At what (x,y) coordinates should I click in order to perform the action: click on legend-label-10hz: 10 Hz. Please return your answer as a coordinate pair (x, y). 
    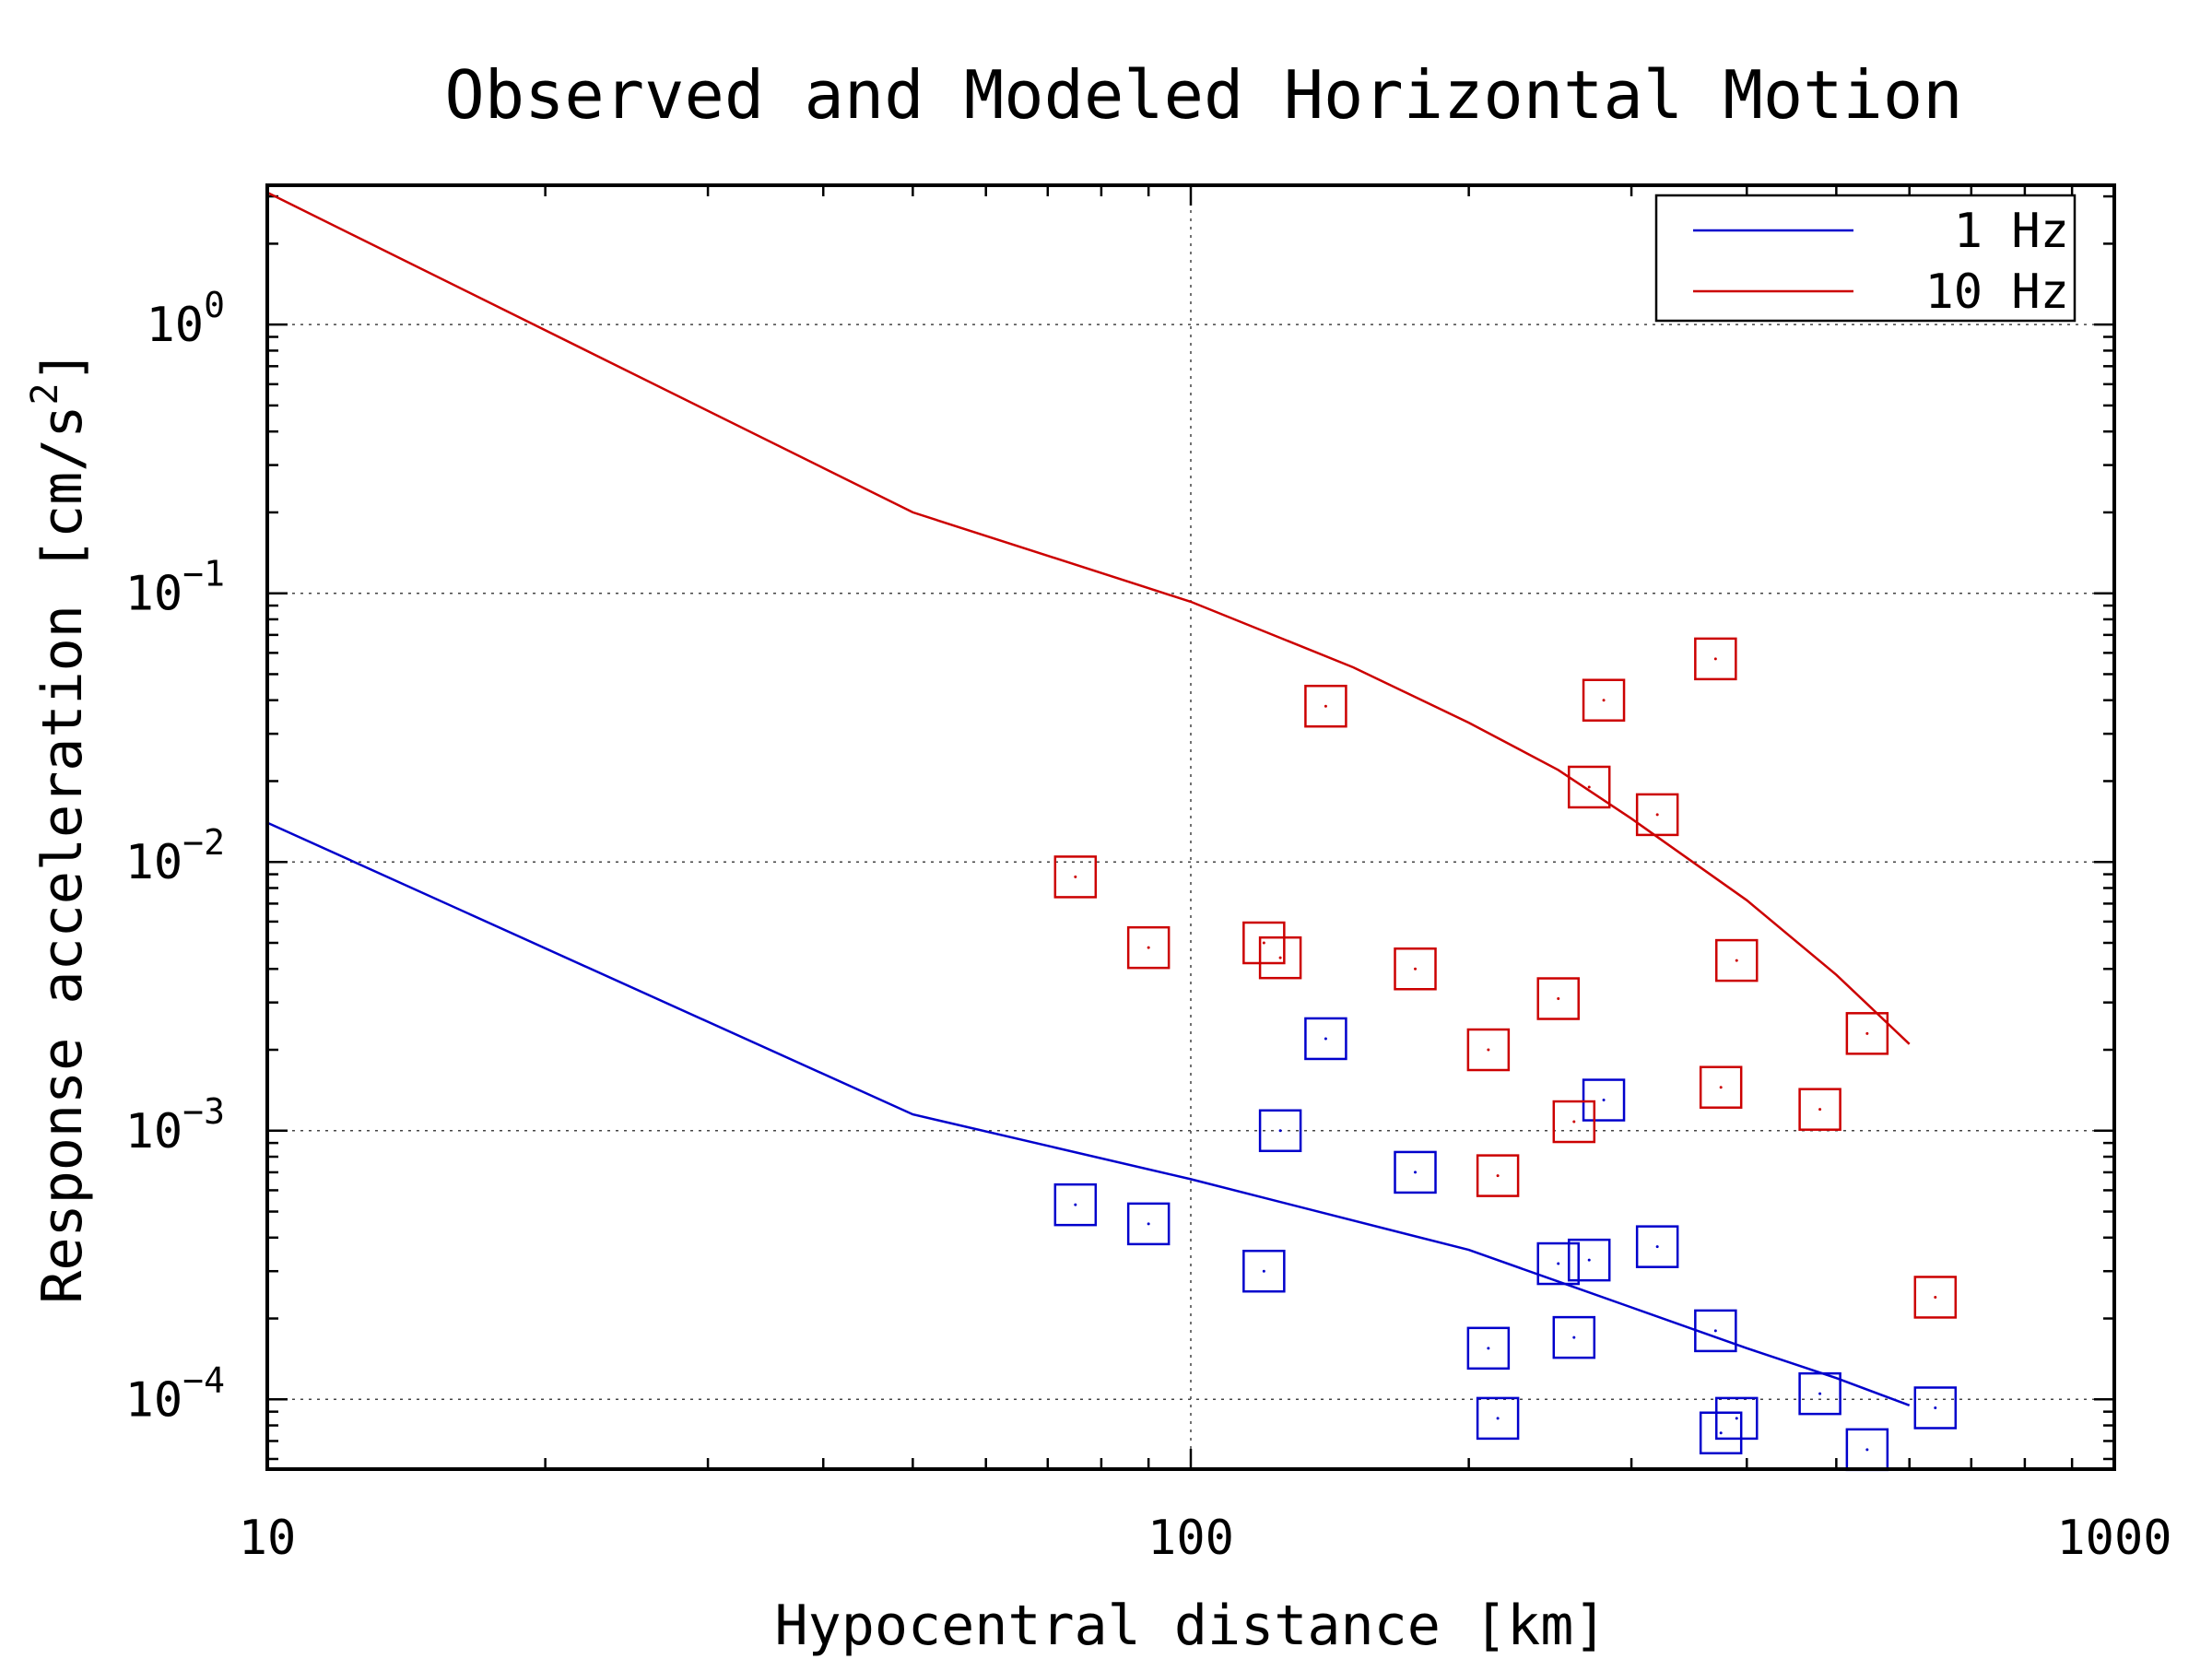
    Looking at the image, I should click on (1996, 292).